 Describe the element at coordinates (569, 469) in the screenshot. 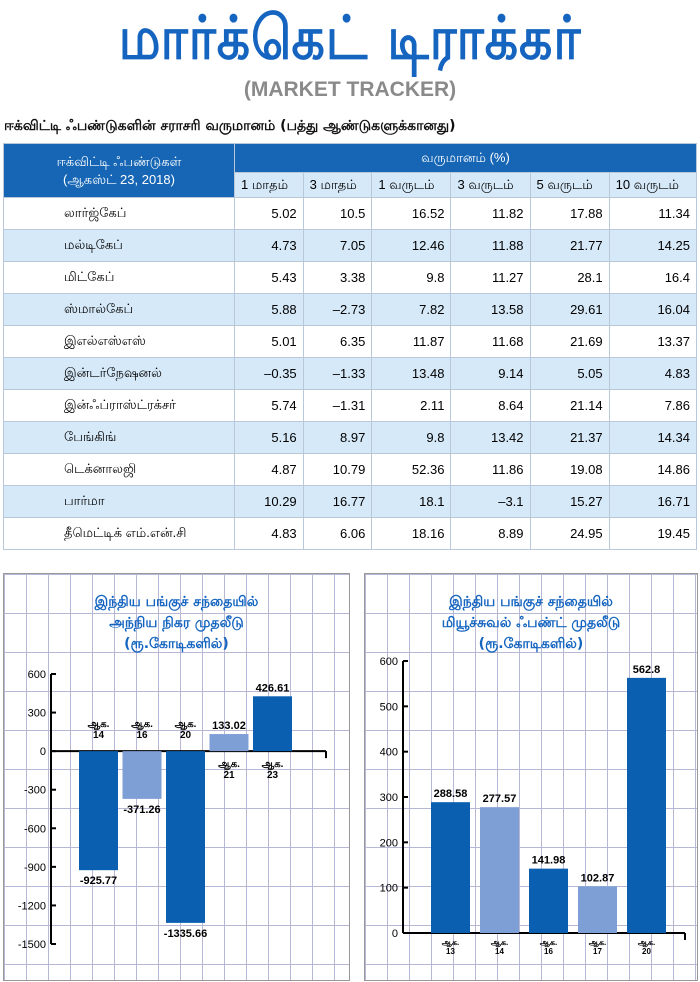

I see `return-value: 19.08` at that location.